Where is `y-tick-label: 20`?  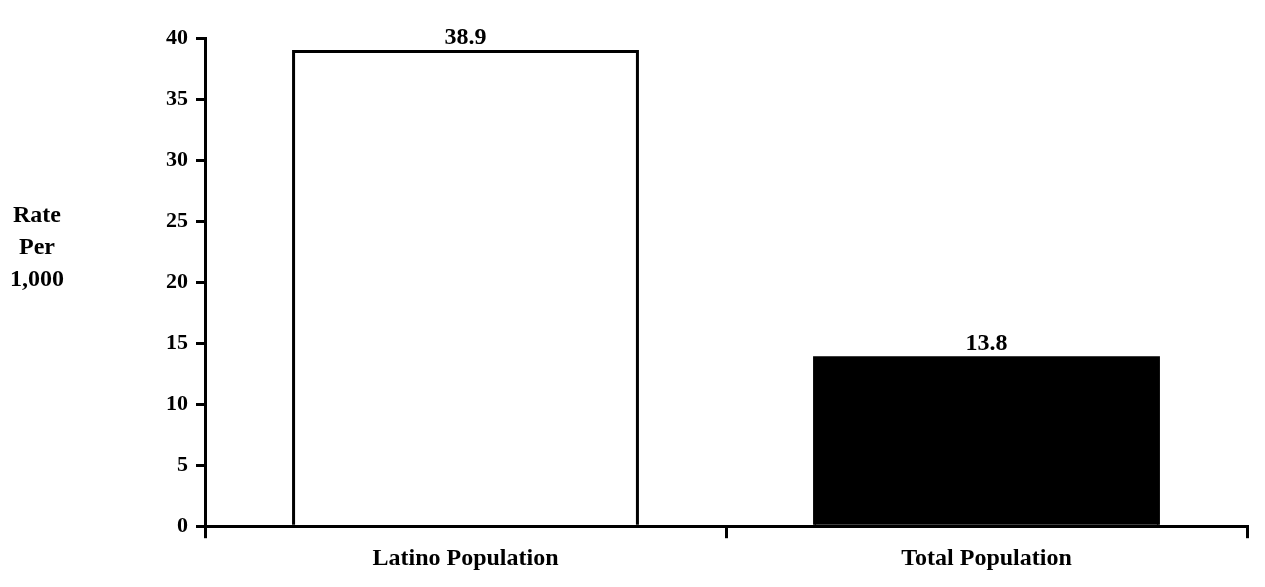
y-tick-label: 20 is located at coordinates (177, 280).